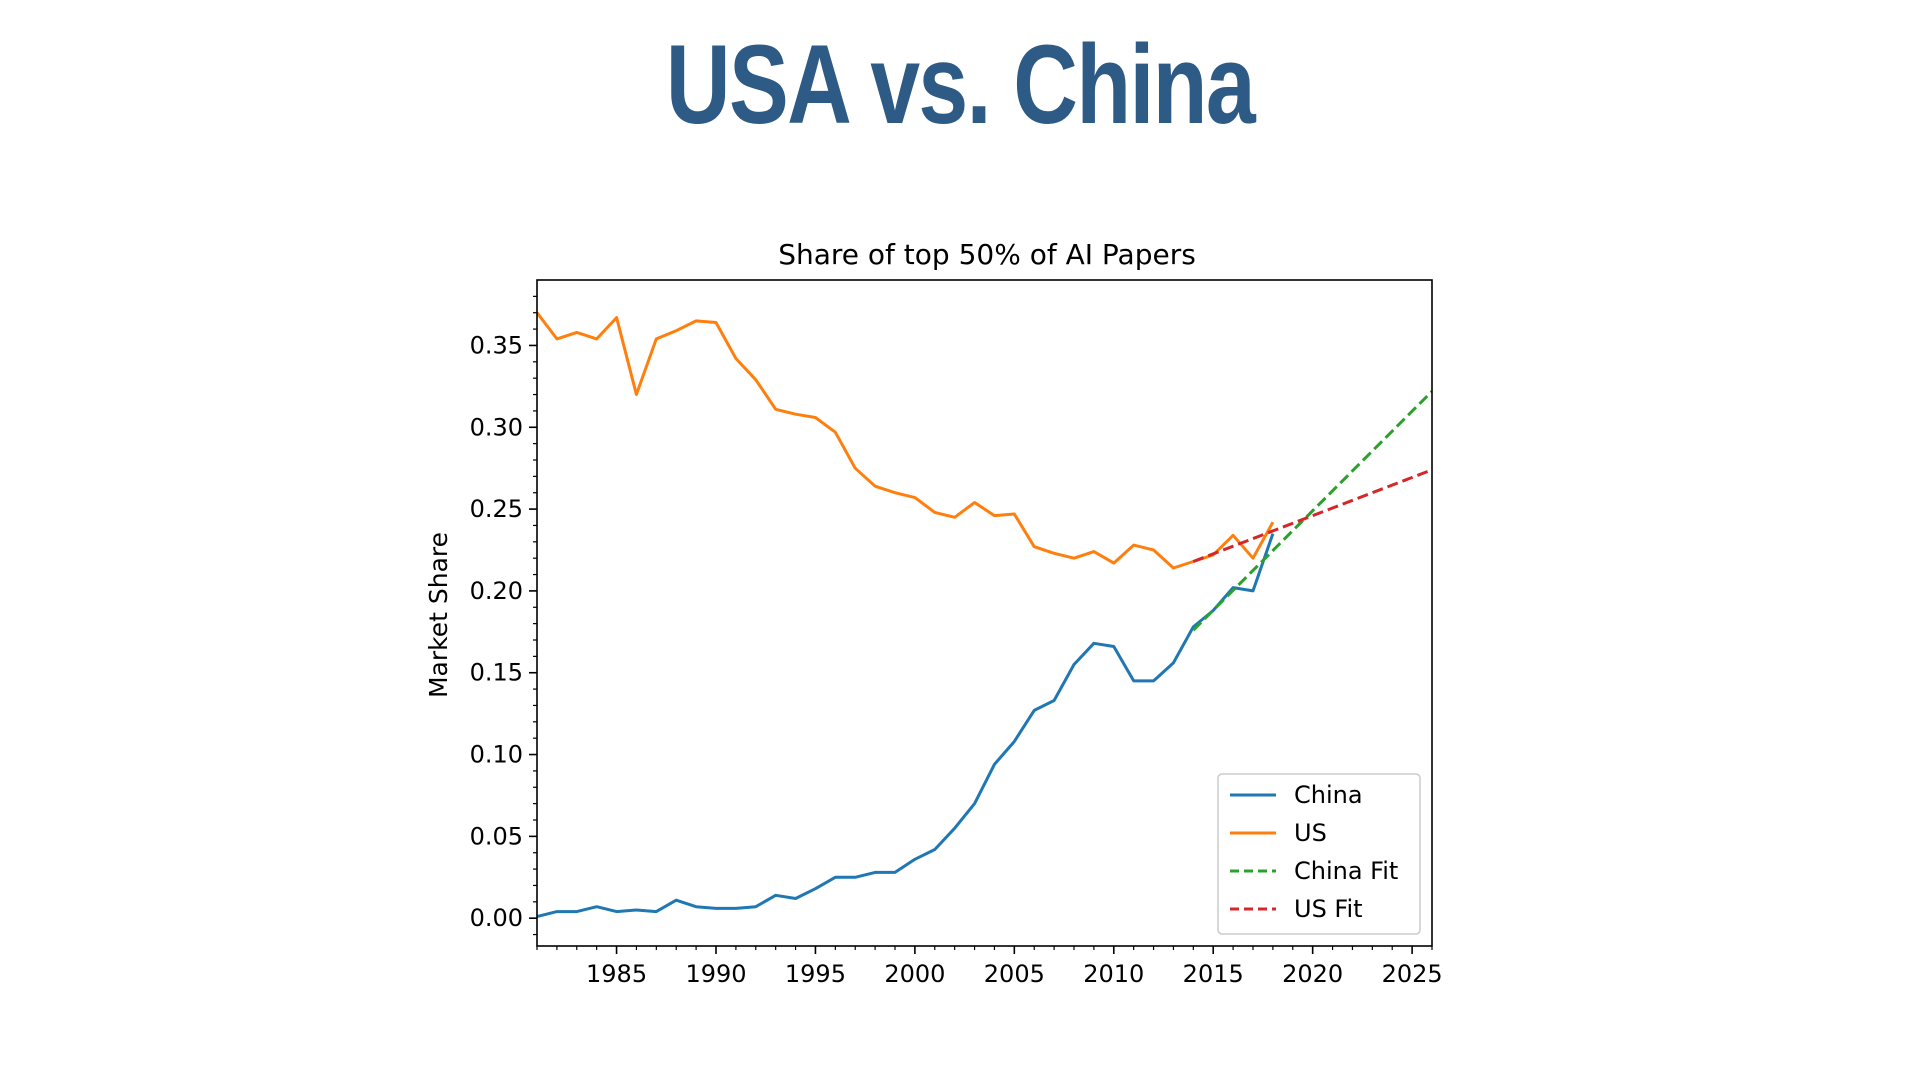  What do you see at coordinates (1113, 974) in the screenshot?
I see `x-tick-label: 2010` at bounding box center [1113, 974].